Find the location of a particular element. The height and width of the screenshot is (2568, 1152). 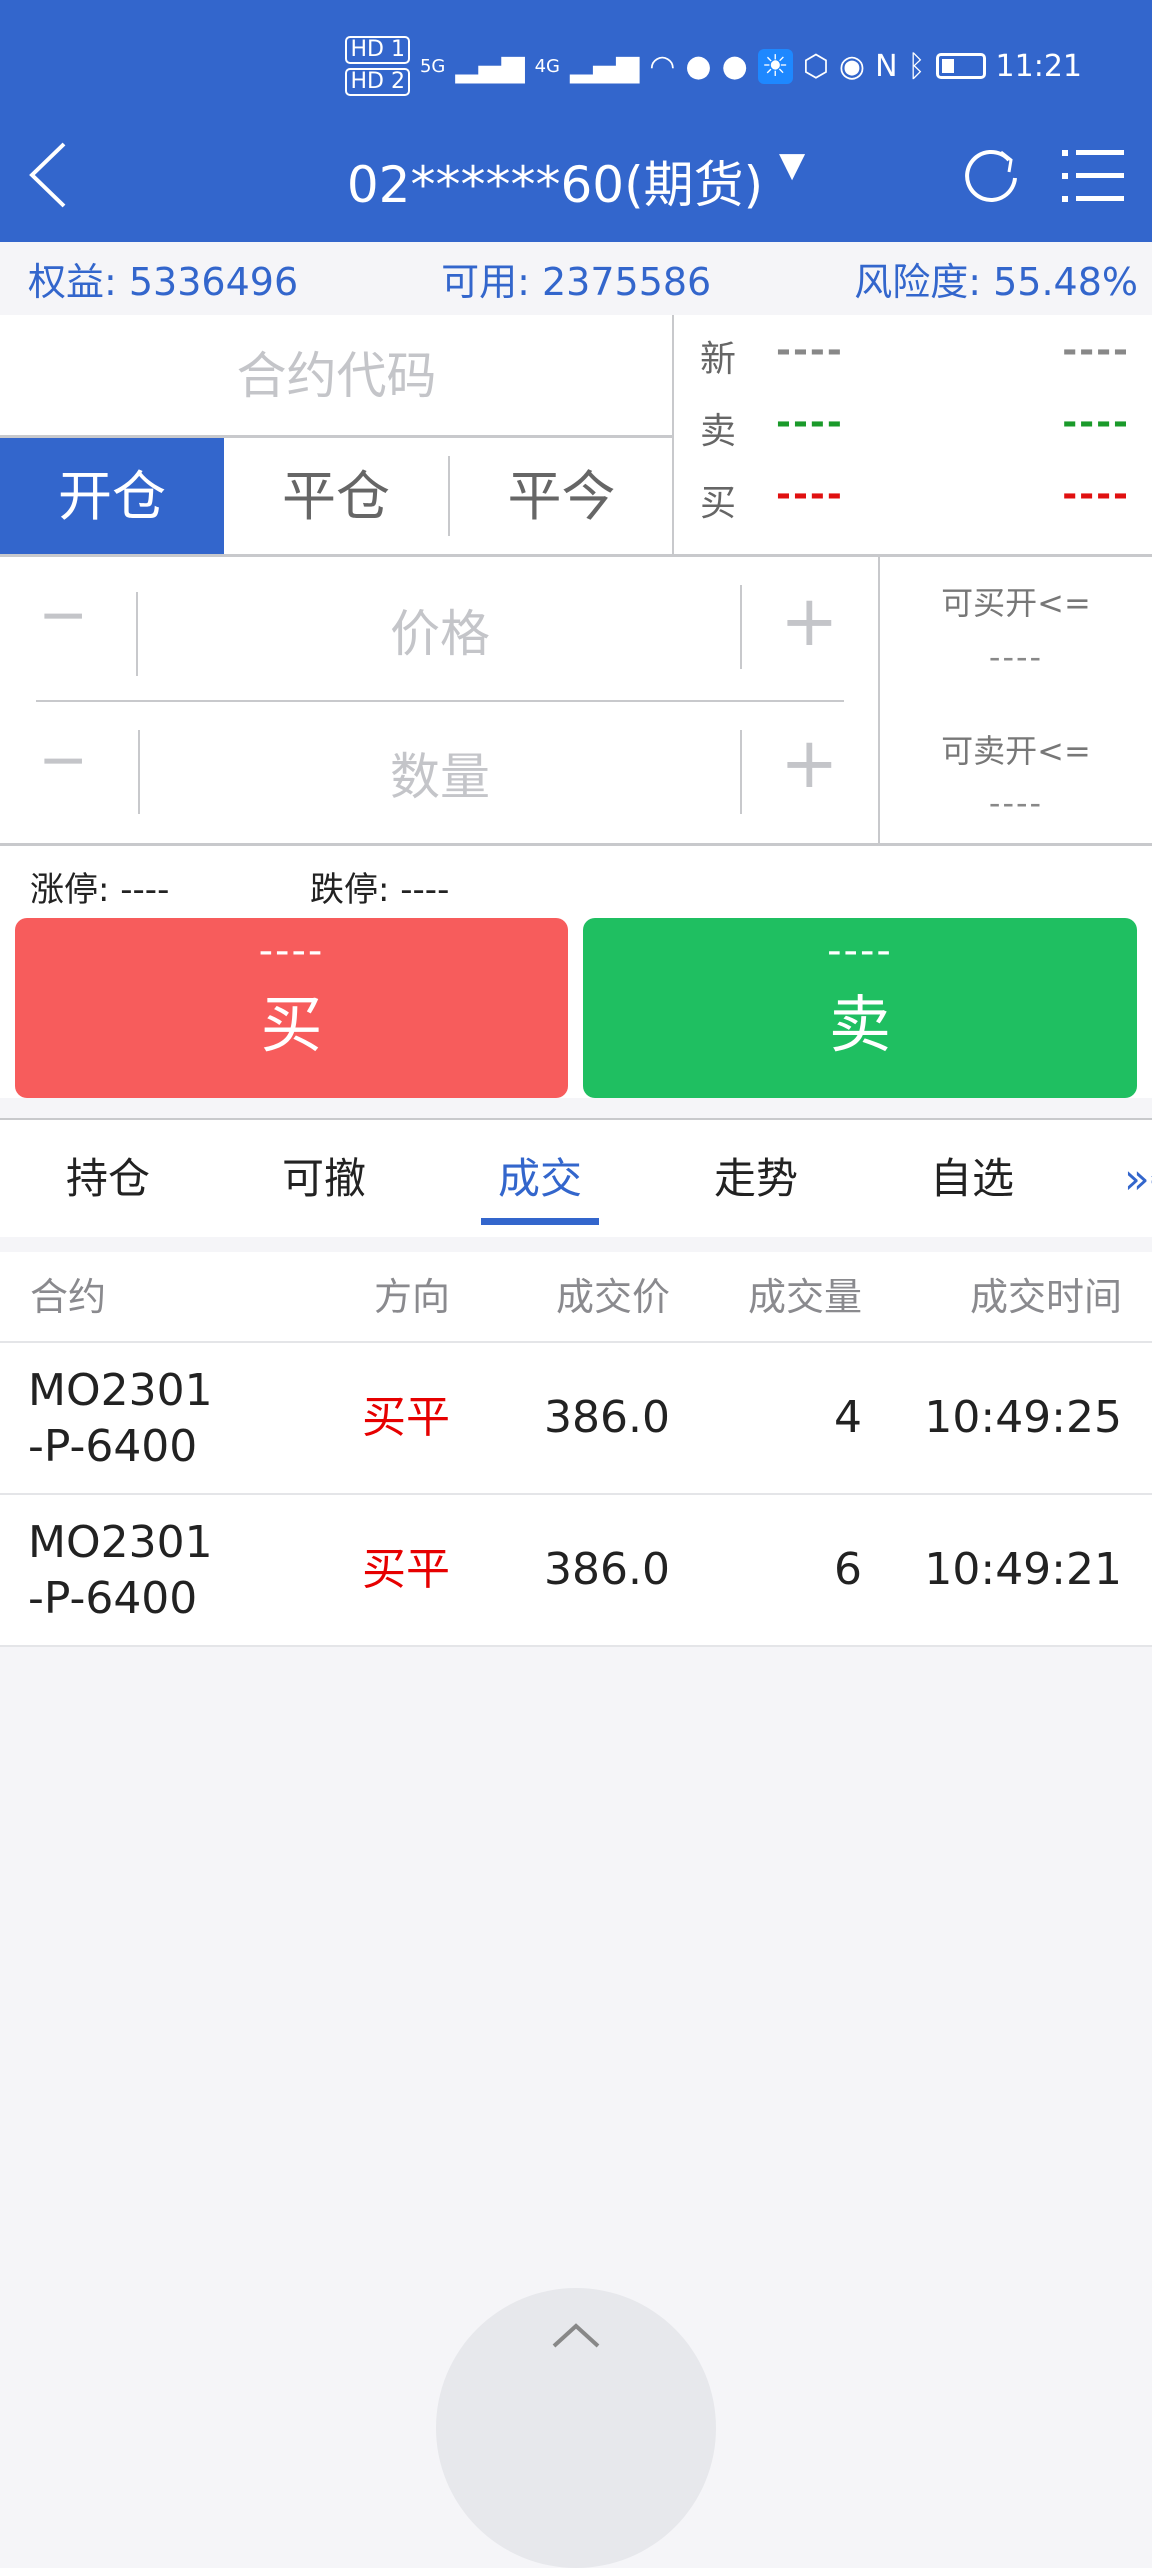

column-header: 成交量 is located at coordinates (804, 1297).